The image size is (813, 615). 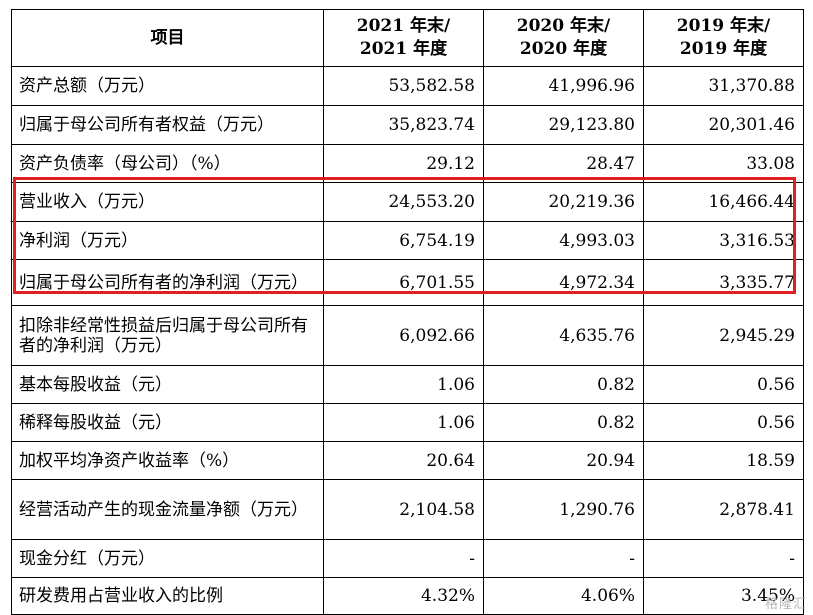 I want to click on cell-2020: 1,290.76, so click(x=563, y=509).